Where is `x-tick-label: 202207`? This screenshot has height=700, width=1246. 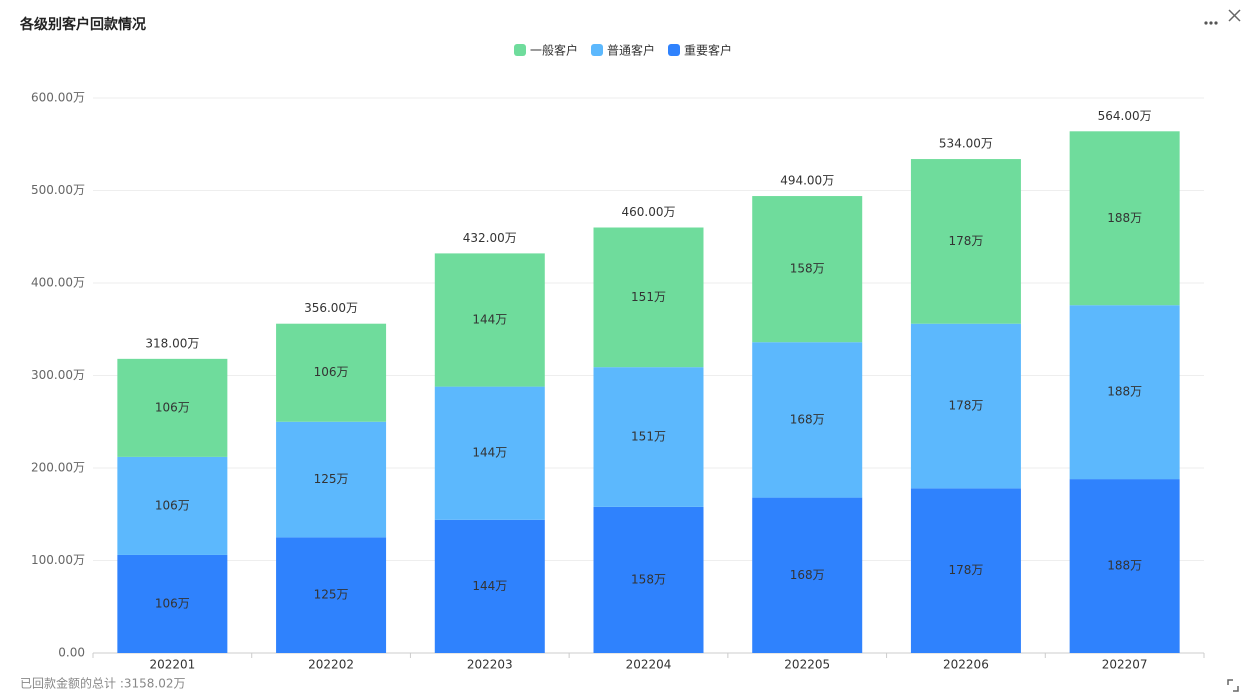
x-tick-label: 202207 is located at coordinates (1125, 665).